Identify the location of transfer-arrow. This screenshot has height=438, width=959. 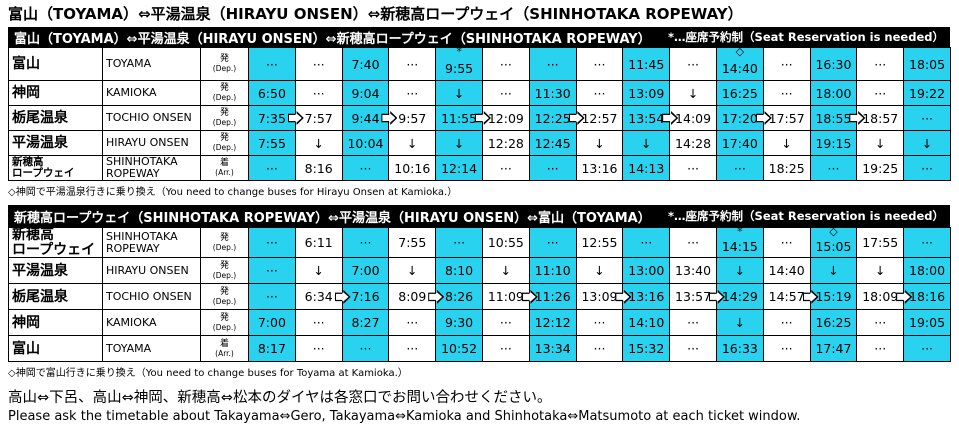
(904, 296).